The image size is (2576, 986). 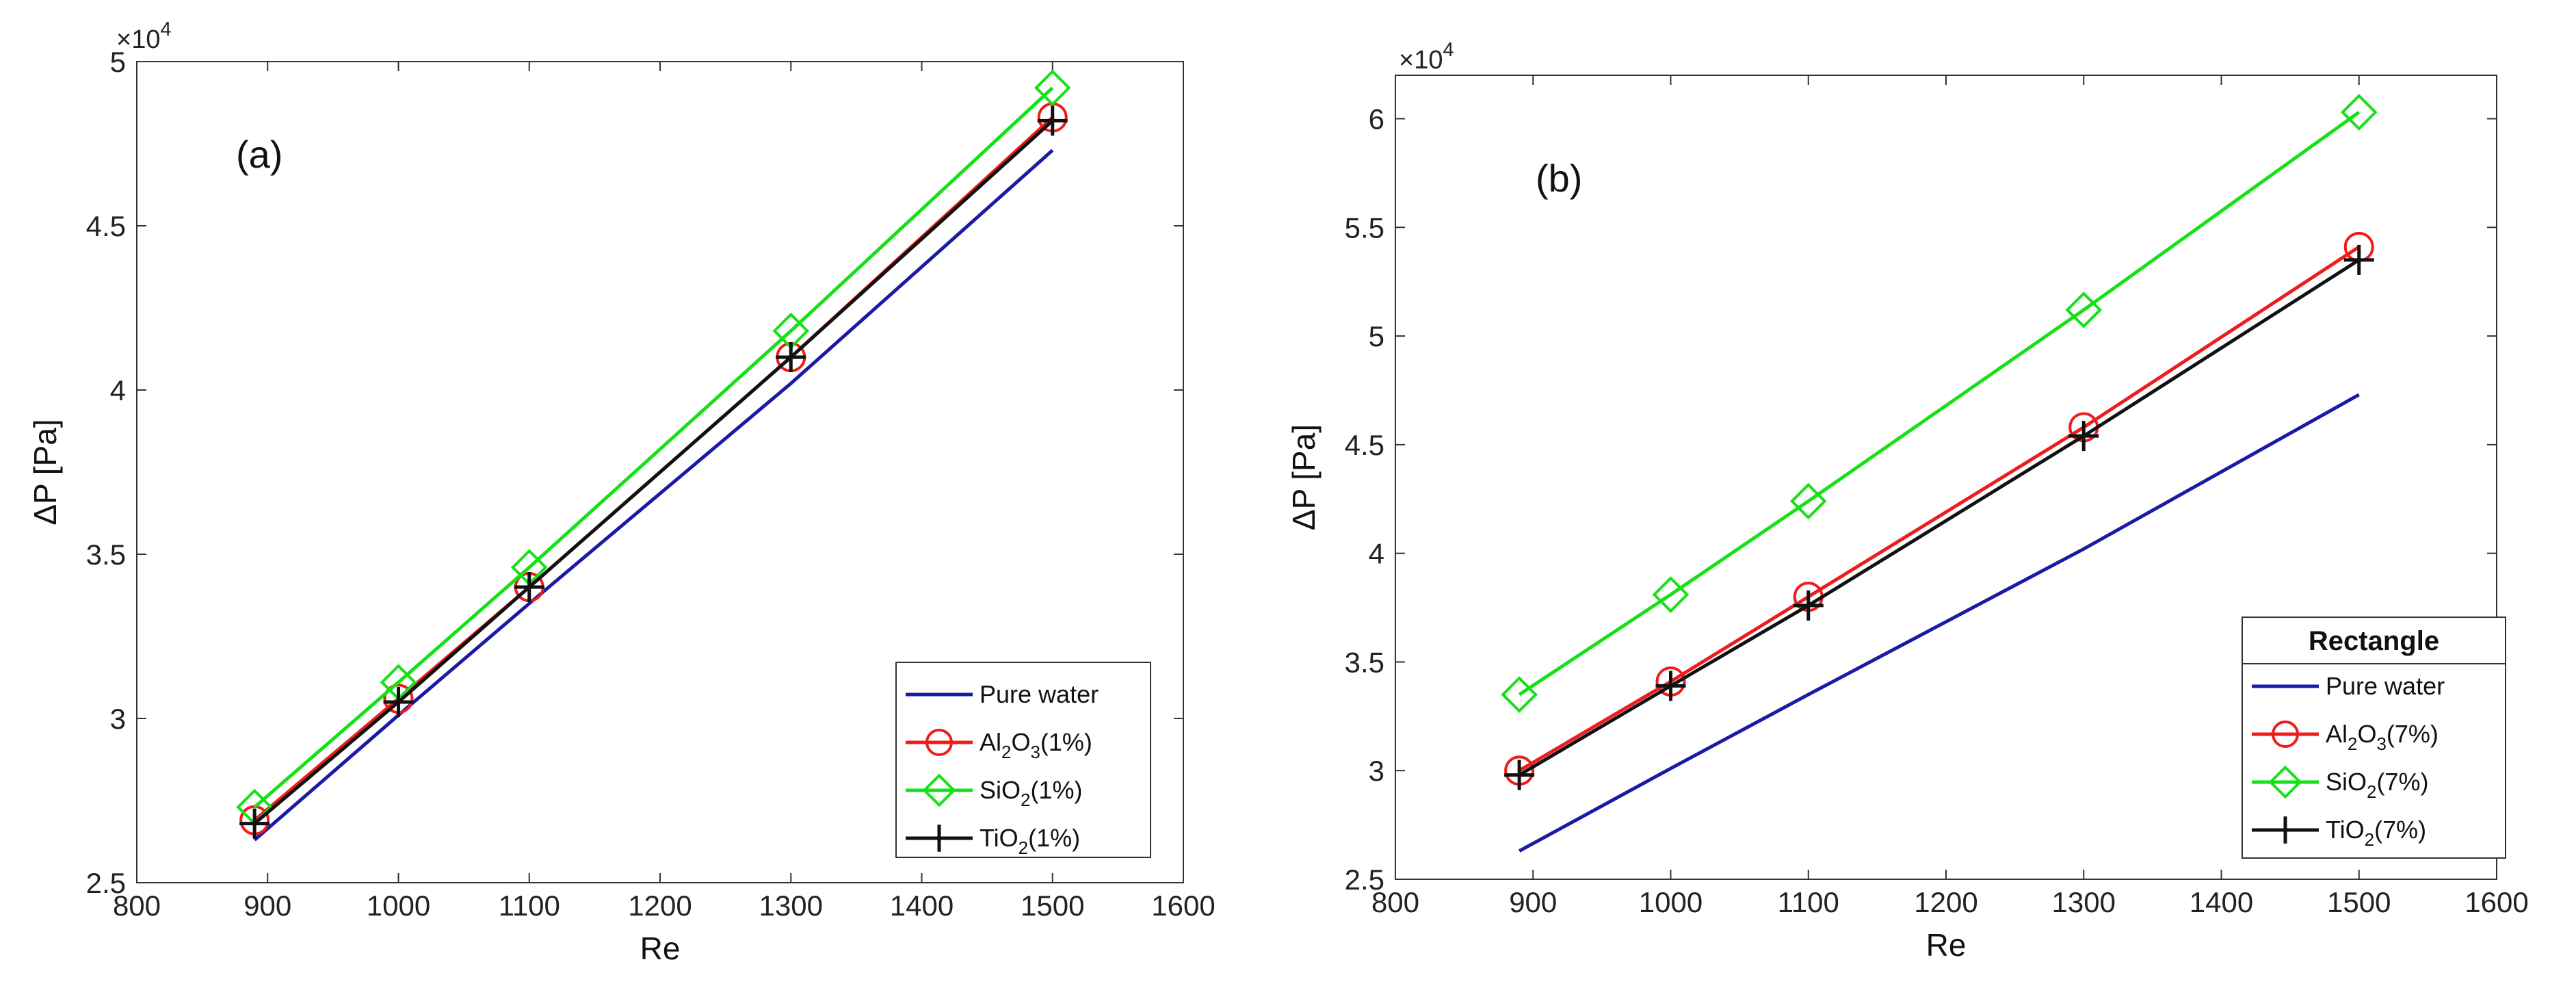 What do you see at coordinates (1364, 227) in the screenshot?
I see `y-tick-label: 5.5` at bounding box center [1364, 227].